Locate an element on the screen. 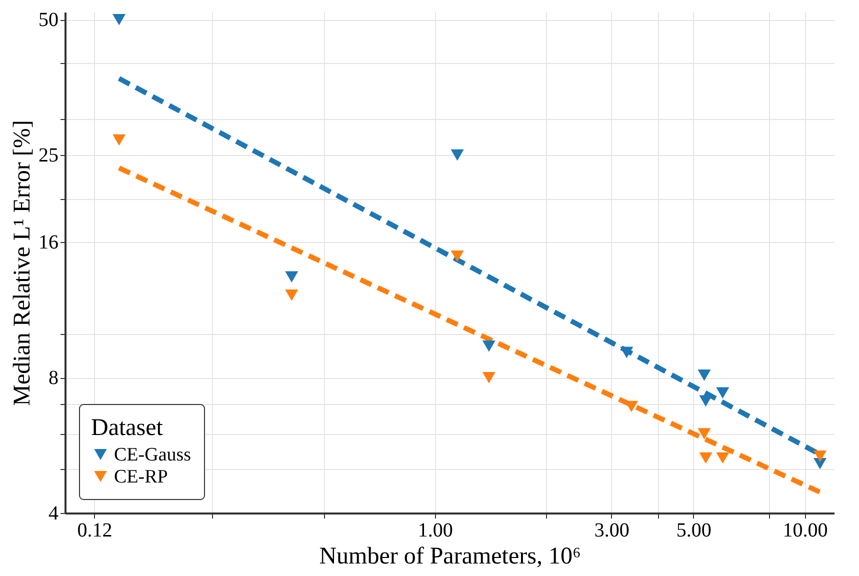  x-tick-label: 10.00 is located at coordinates (805, 531).